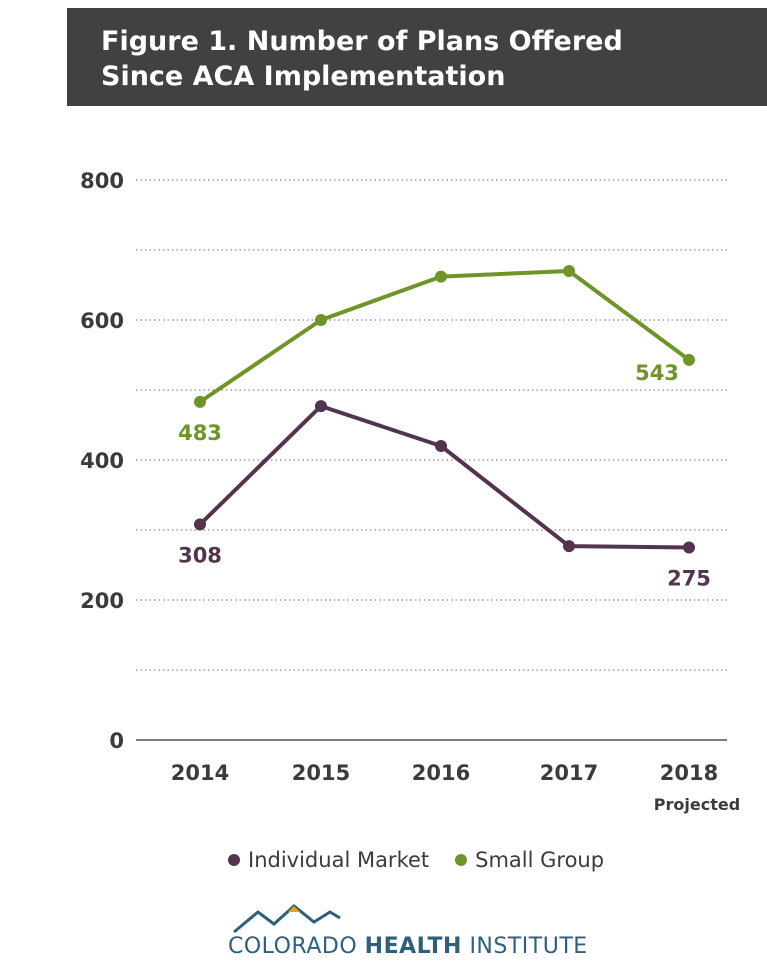 The height and width of the screenshot is (961, 767). Describe the element at coordinates (321, 773) in the screenshot. I see `x-tick-label: 2015` at that location.